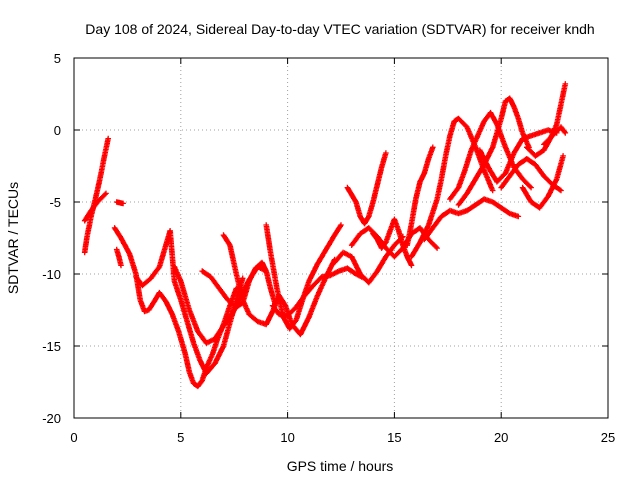  Describe the element at coordinates (51, 346) in the screenshot. I see `y-tick-label: -15` at that location.